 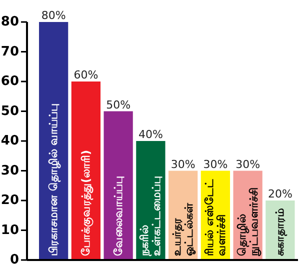 What do you see at coordinates (53, 15) in the screenshot?
I see `data-label: 80%` at bounding box center [53, 15].